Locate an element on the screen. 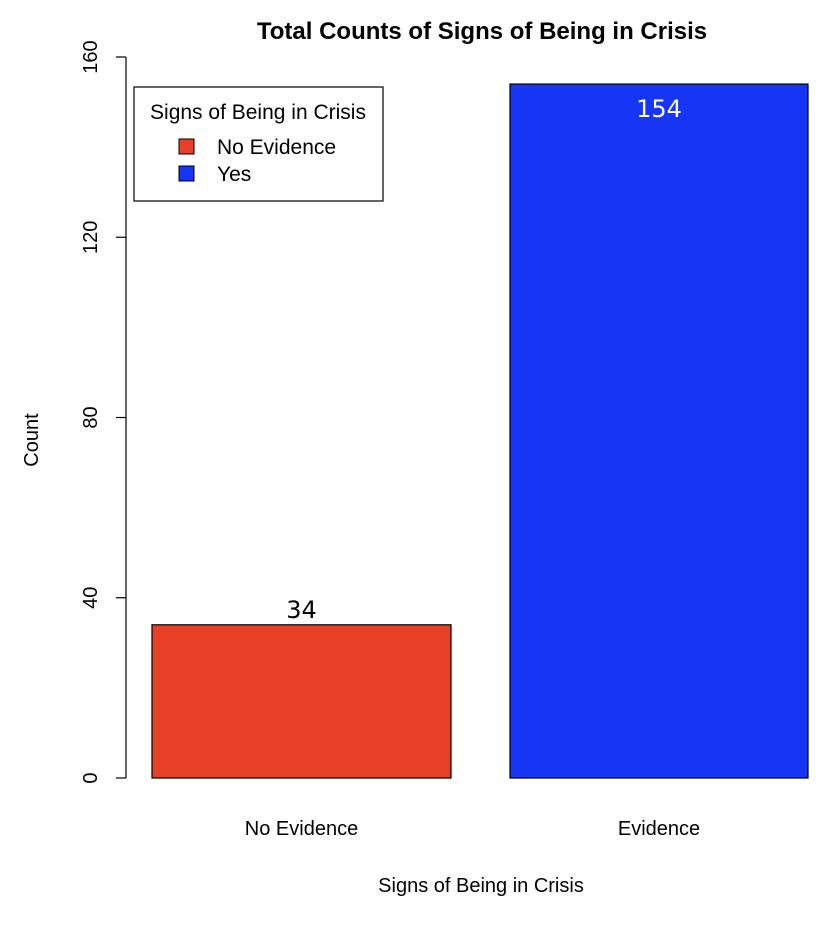 The height and width of the screenshot is (940, 840). legend-box is located at coordinates (258, 144).